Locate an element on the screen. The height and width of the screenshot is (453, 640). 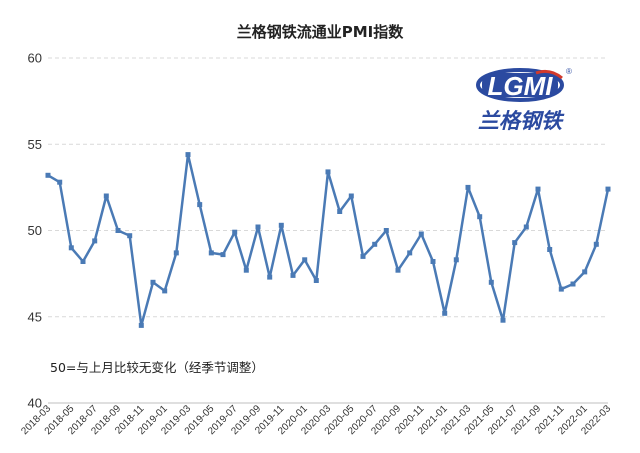
chart-title: 兰格钢铁流通业PMI指数 is located at coordinates (321, 32).